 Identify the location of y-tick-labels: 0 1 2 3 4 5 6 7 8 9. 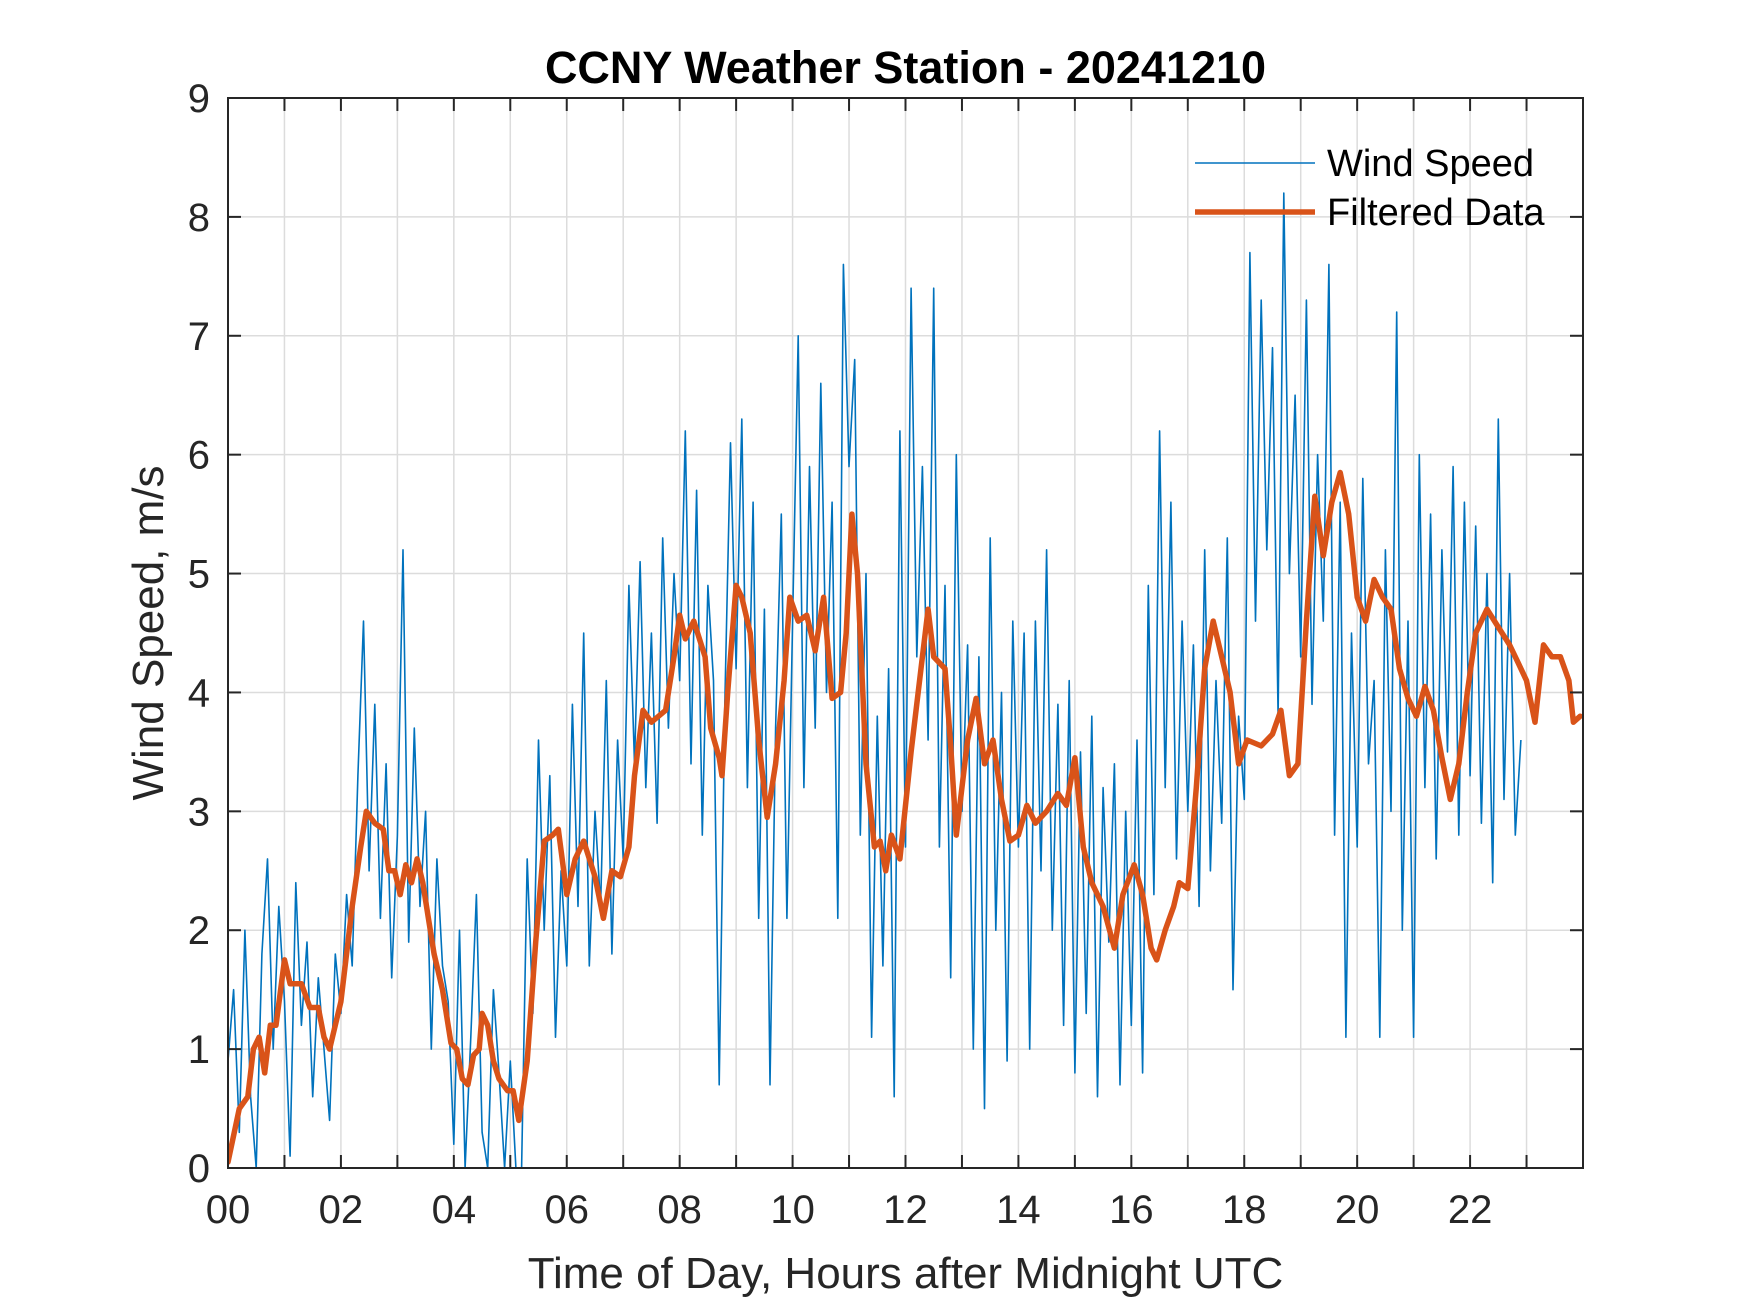
(199, 634).